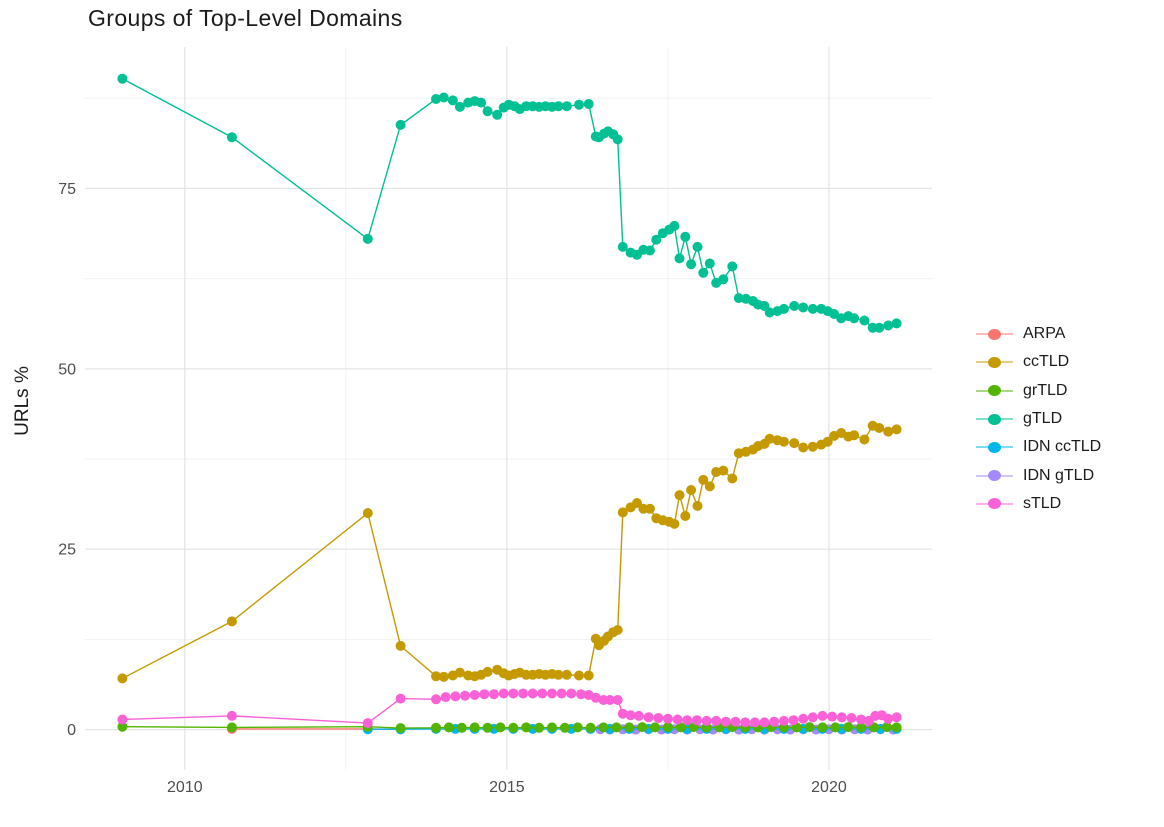 Image resolution: width=1164 pixels, height=827 pixels. I want to click on legend-item-cctld: ccTLD, so click(1038, 362).